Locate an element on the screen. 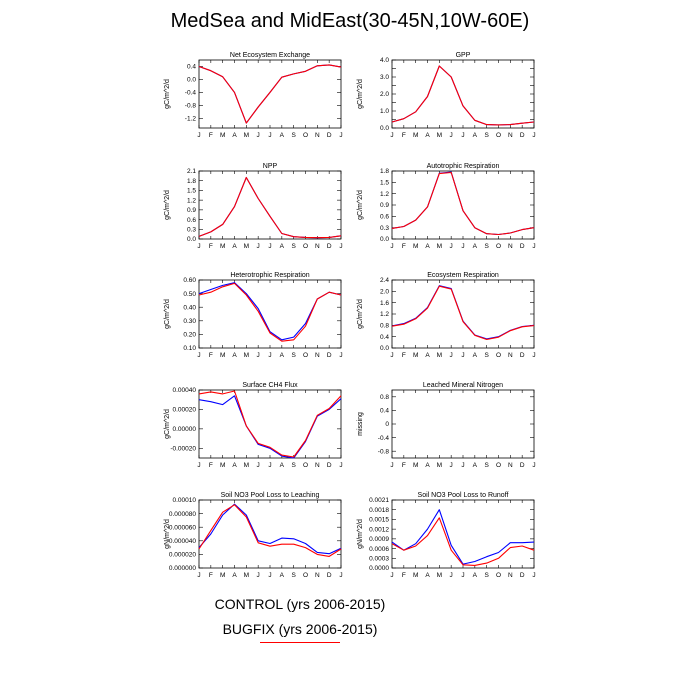 Image resolution: width=700 pixels, height=700 pixels. y-tick-label: 0.0012 is located at coordinates (379, 529).